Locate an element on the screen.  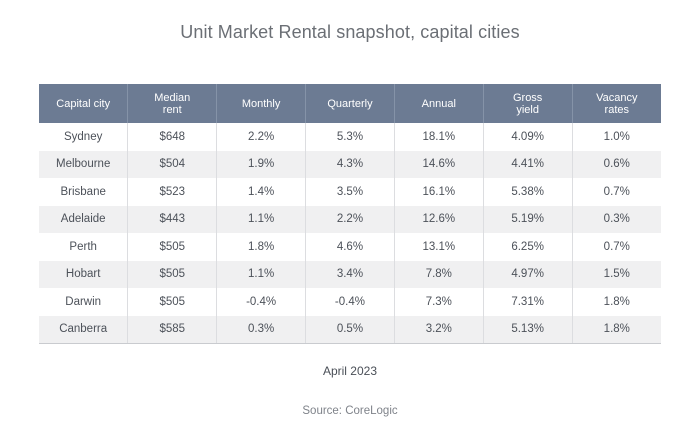
column-header-line: Median is located at coordinates (172, 97).